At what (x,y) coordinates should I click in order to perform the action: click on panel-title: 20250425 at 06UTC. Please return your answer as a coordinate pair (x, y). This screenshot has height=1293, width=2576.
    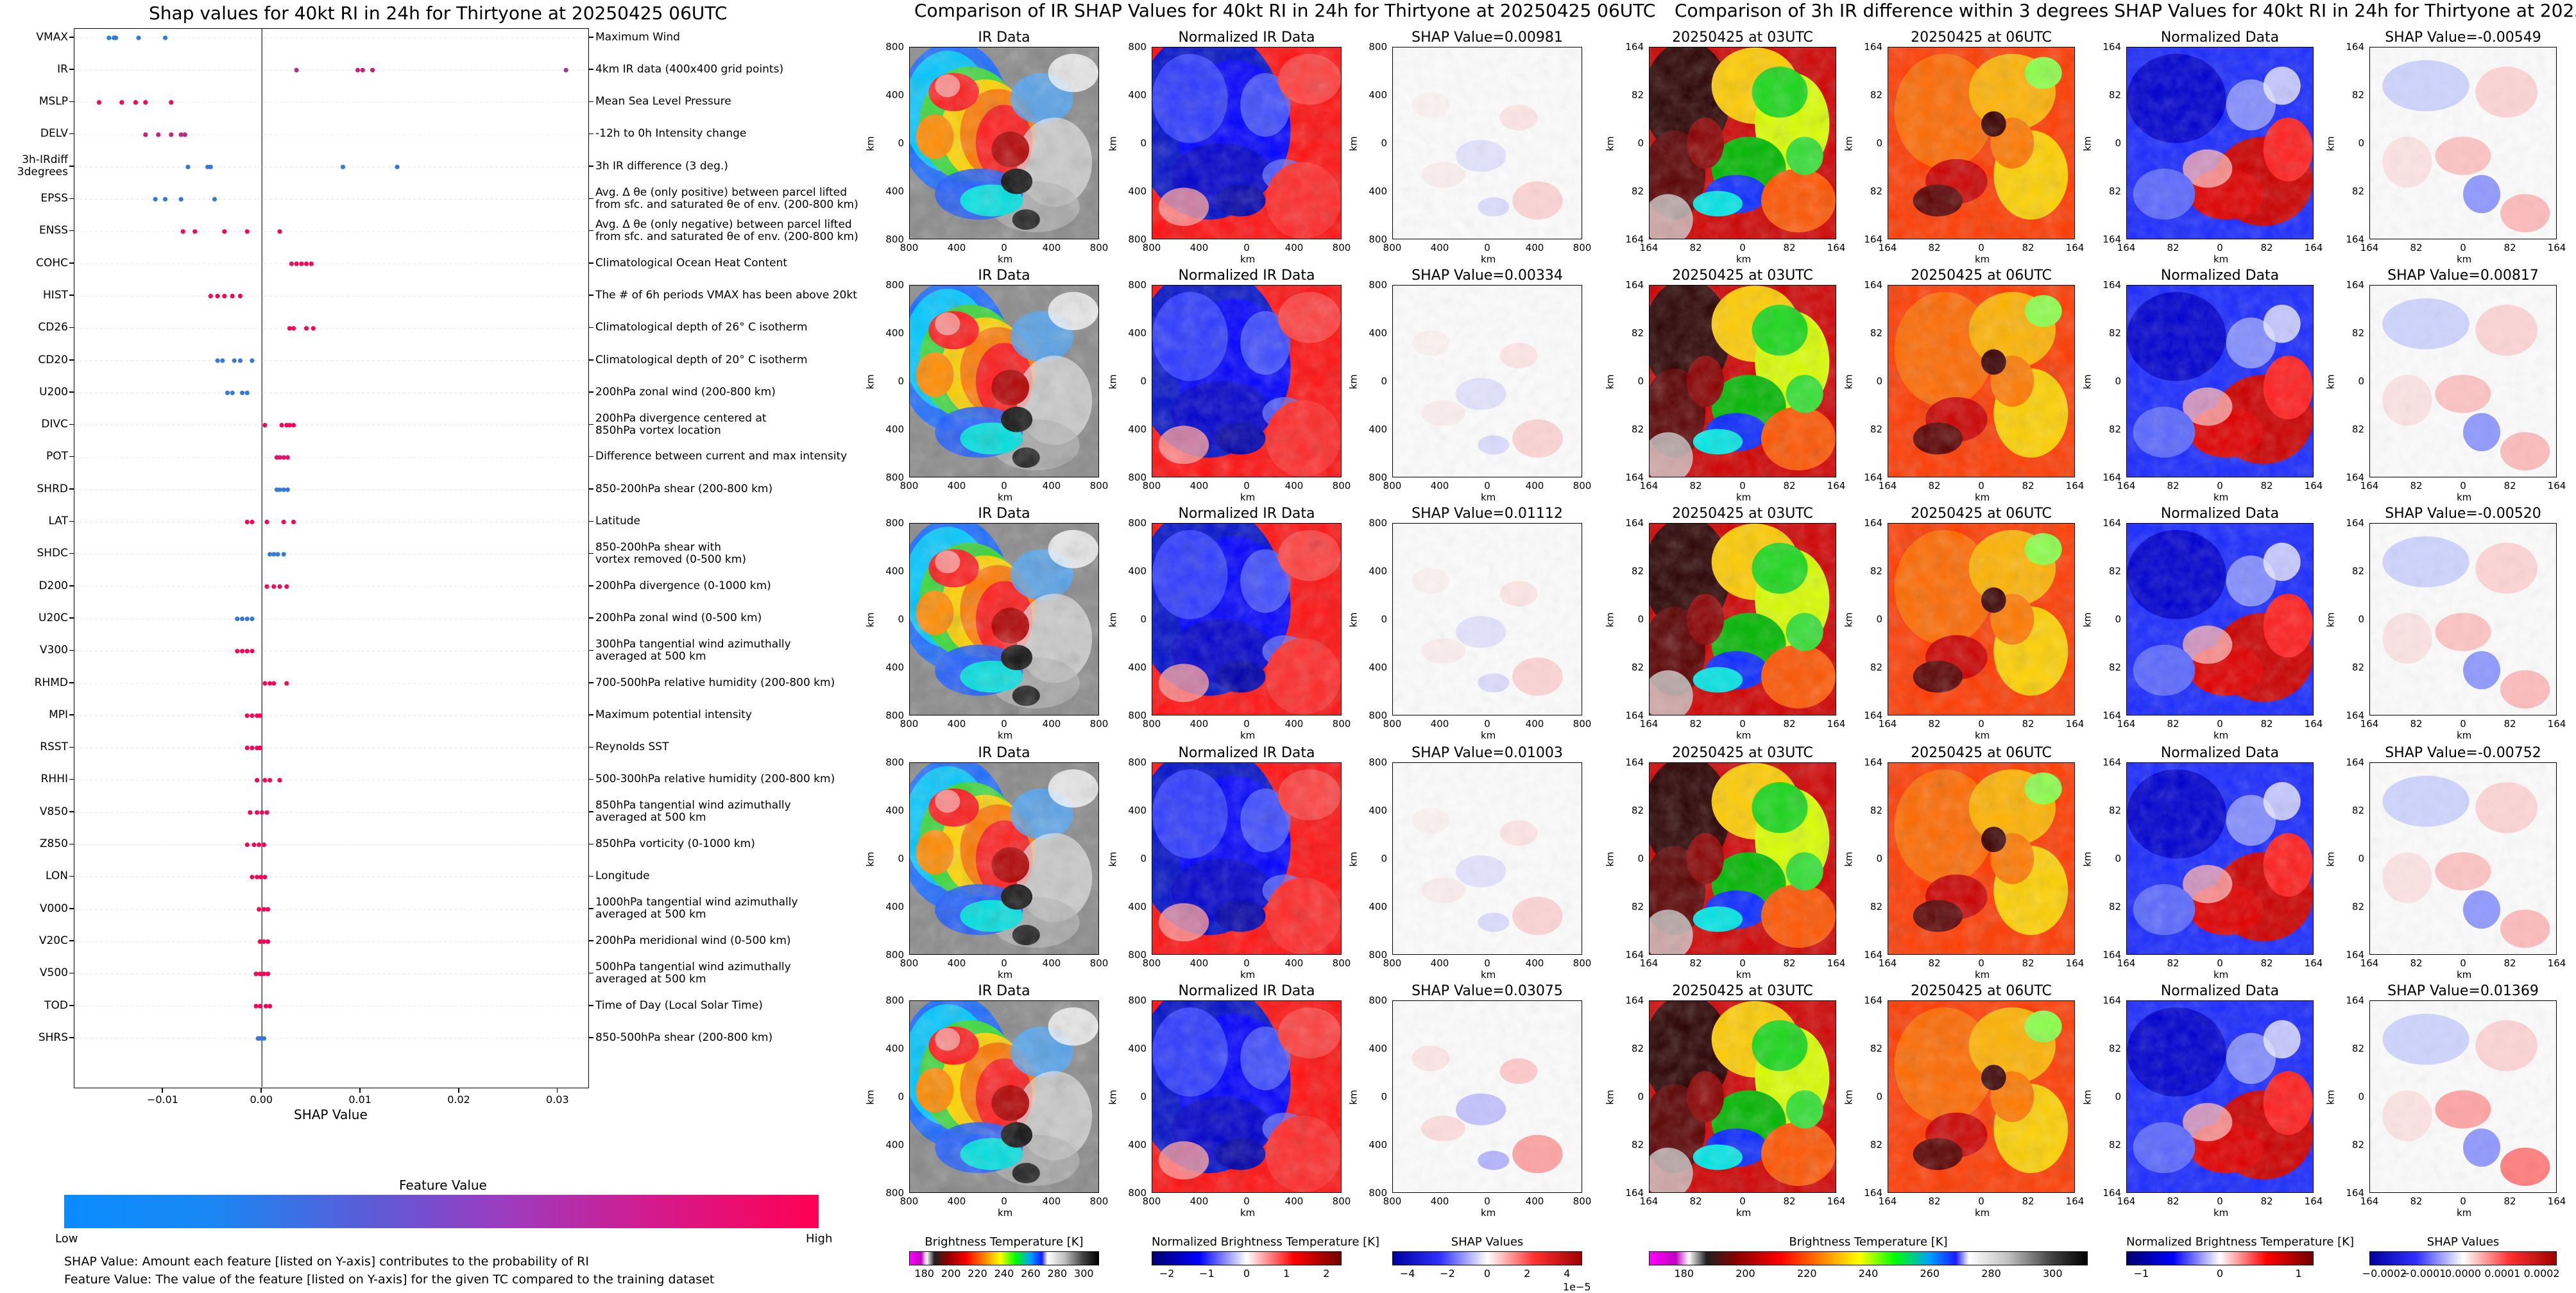
    Looking at the image, I should click on (1981, 753).